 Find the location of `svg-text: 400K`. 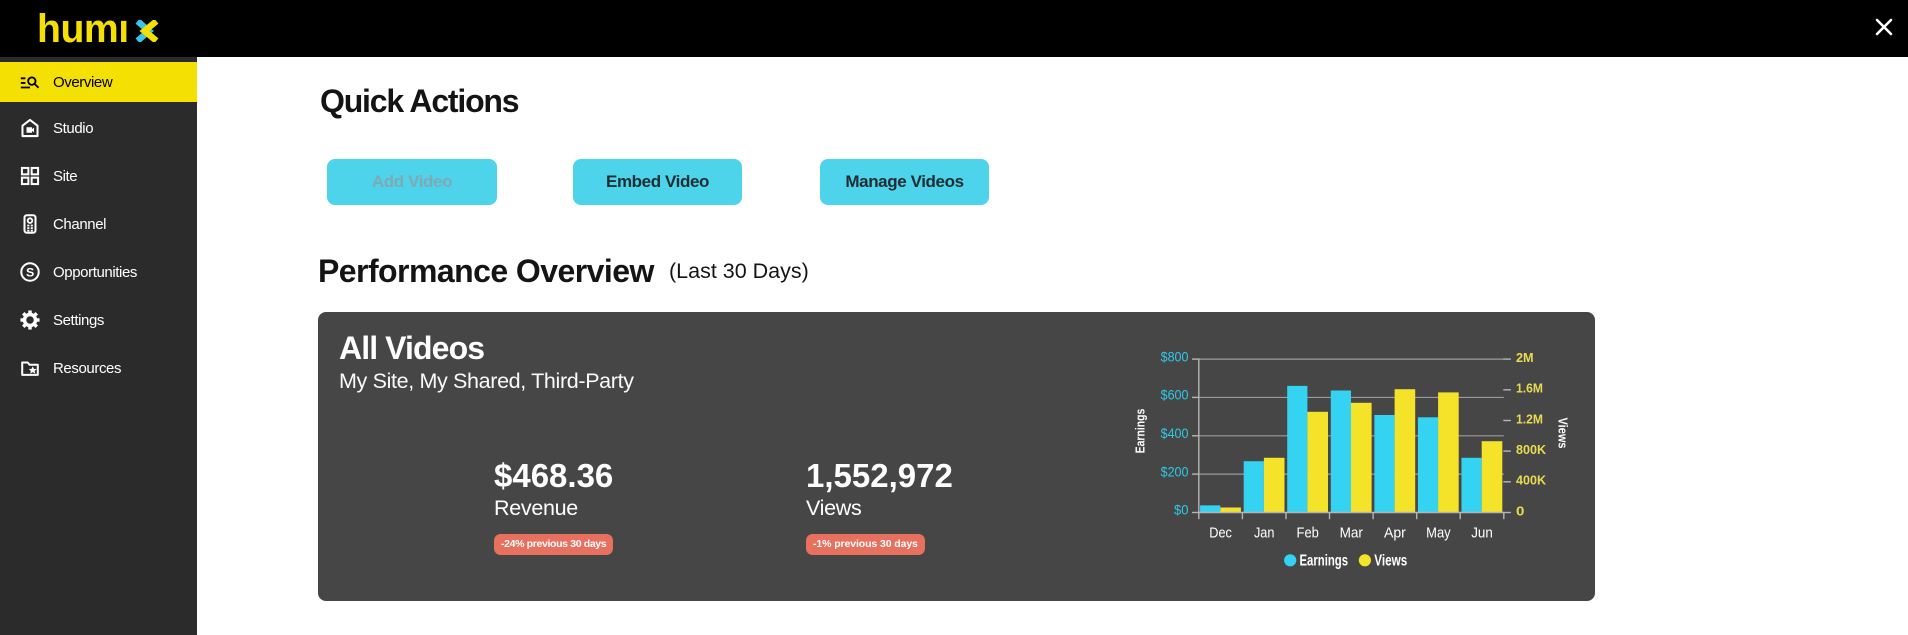

svg-text: 400K is located at coordinates (1531, 480).